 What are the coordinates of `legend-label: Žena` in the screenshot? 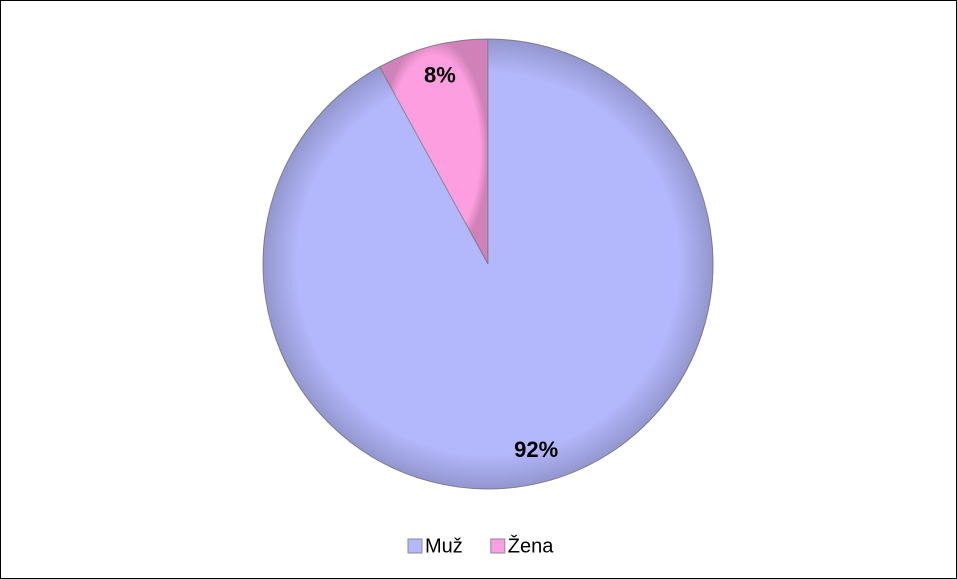 It's located at (531, 545).